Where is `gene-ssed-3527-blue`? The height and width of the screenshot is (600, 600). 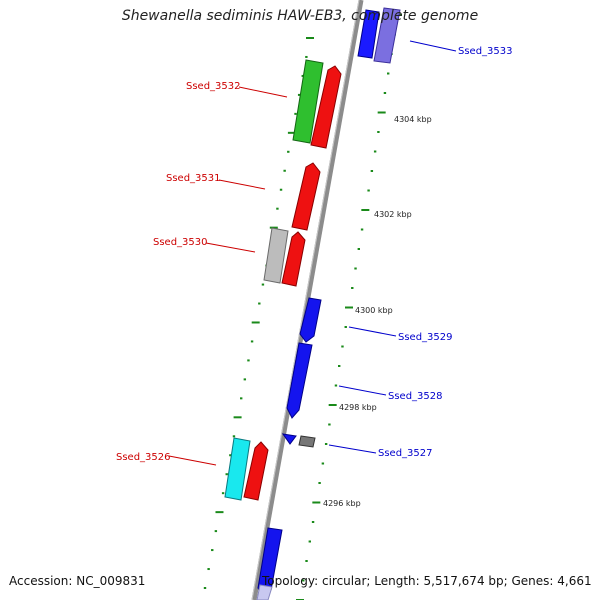
gene-ssed-3527-blue is located at coordinates (289, 439).